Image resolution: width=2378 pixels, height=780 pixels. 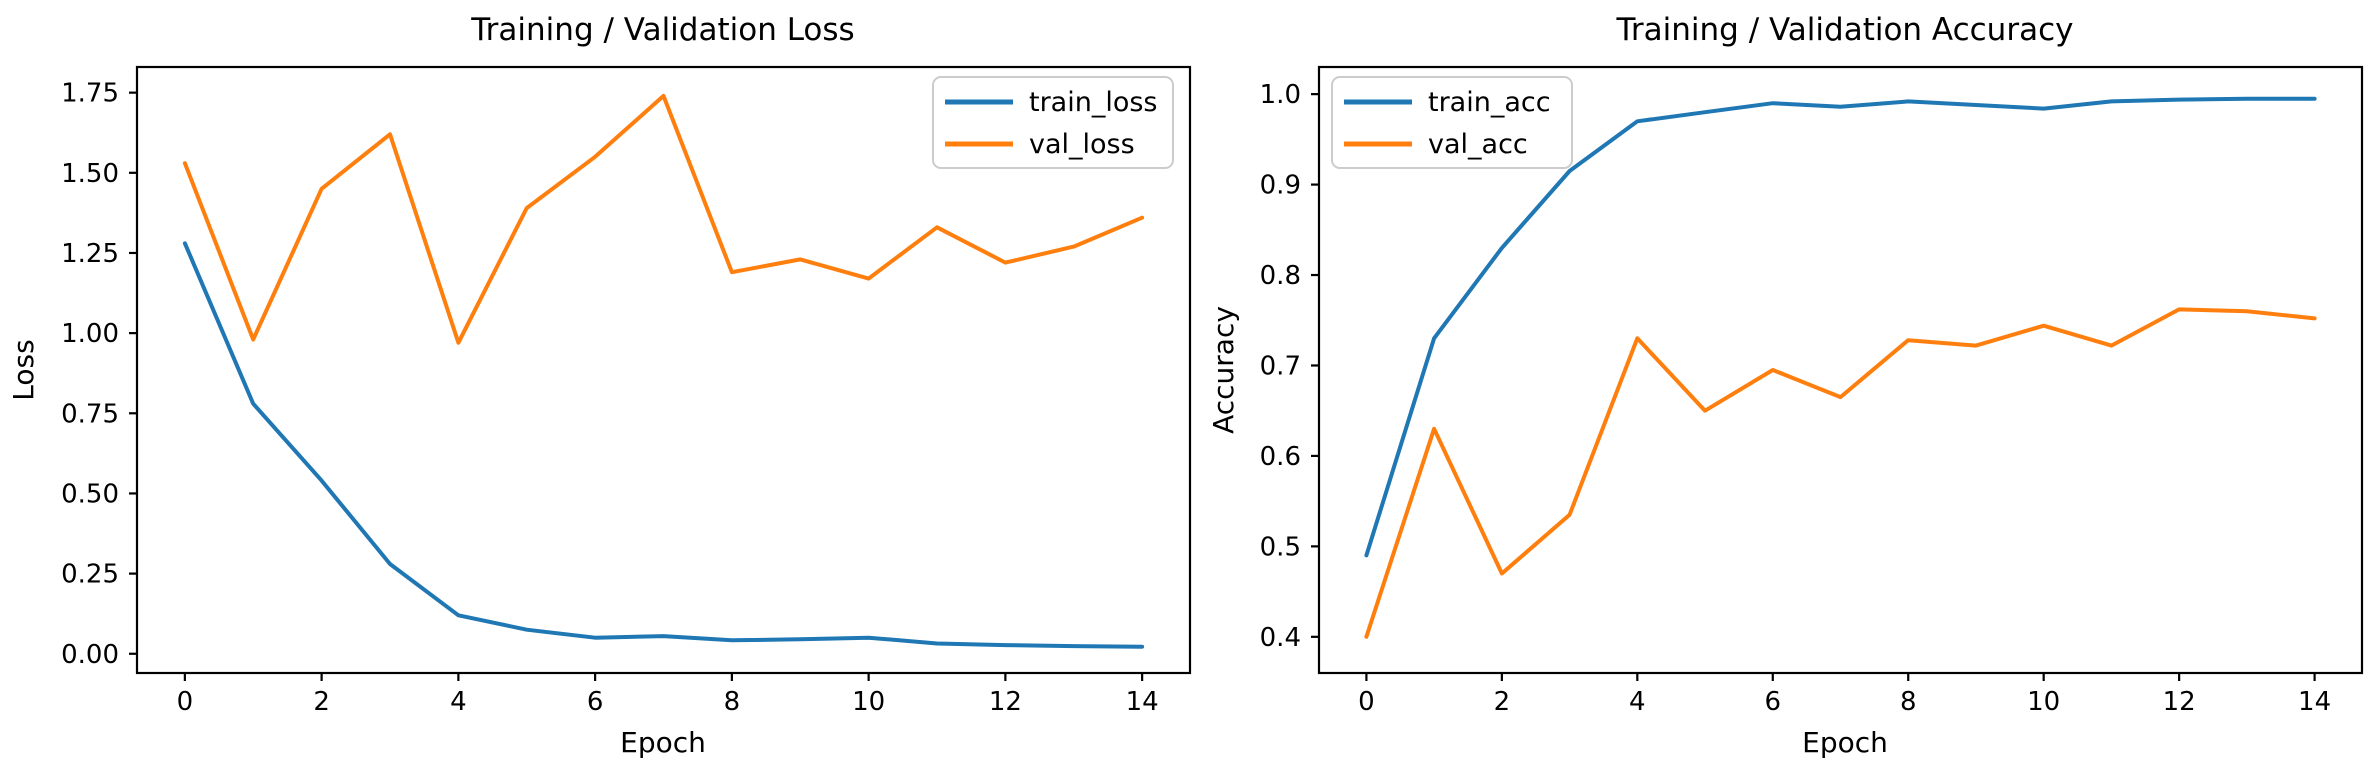 What do you see at coordinates (1280, 95) in the screenshot?
I see `y-tick-label: 1.0` at bounding box center [1280, 95].